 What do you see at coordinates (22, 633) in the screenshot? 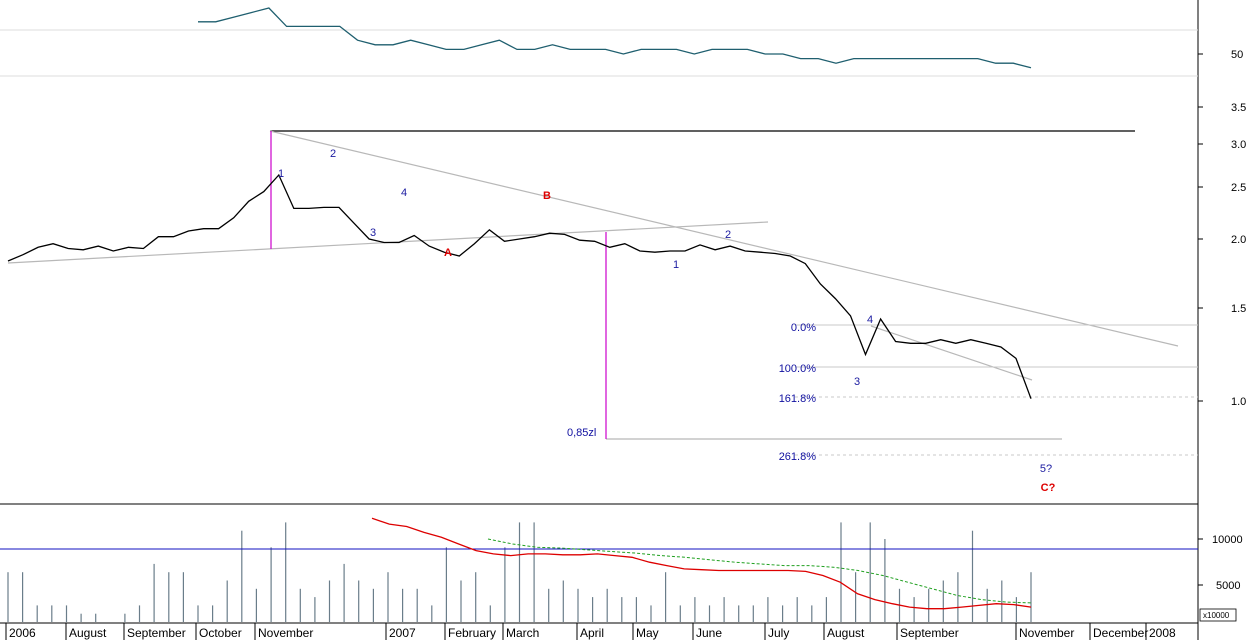
I see `time-axis-label: 2006` at bounding box center [22, 633].